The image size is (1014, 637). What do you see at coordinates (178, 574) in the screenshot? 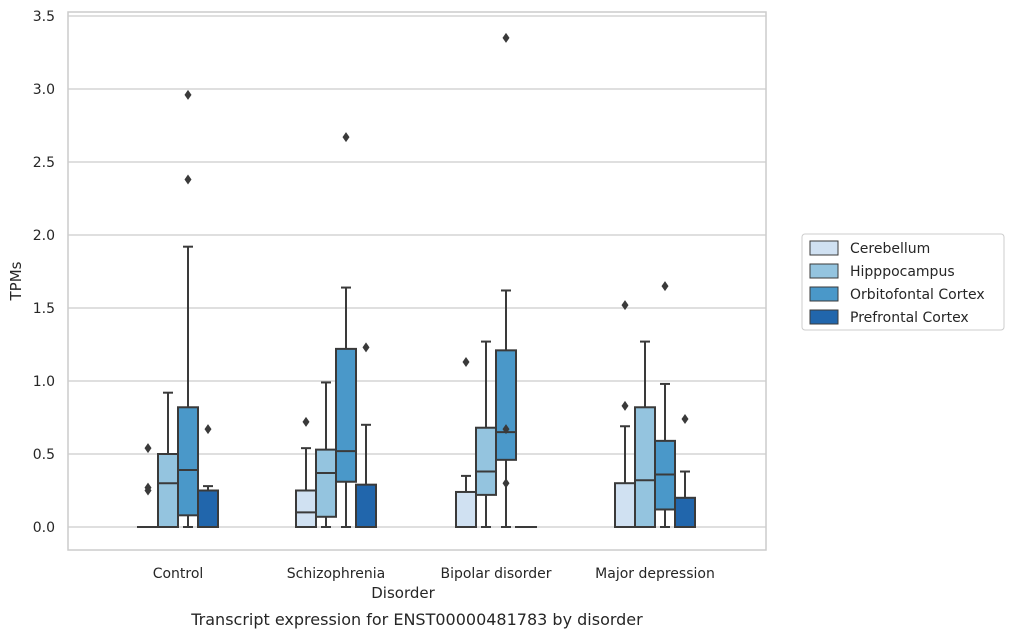
I see `x-tick-label: Control` at bounding box center [178, 574].